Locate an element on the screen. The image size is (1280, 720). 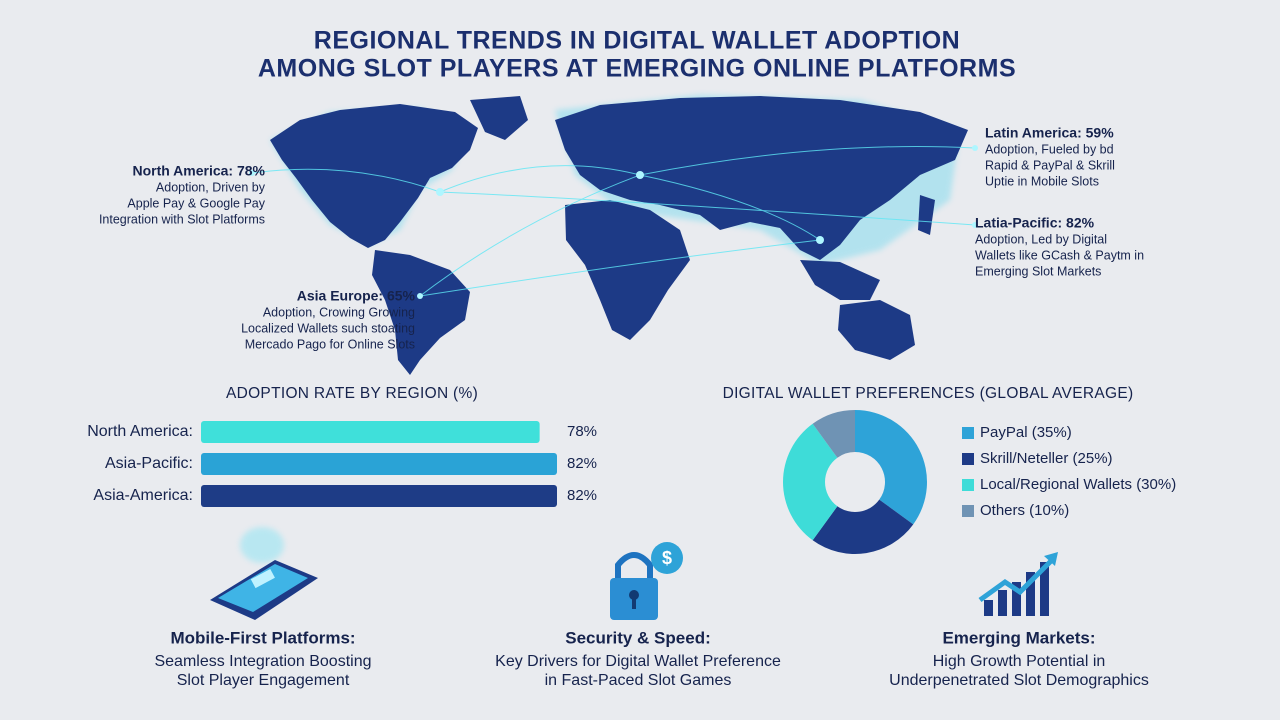
dollar-icon: $ is located at coordinates (667, 558).